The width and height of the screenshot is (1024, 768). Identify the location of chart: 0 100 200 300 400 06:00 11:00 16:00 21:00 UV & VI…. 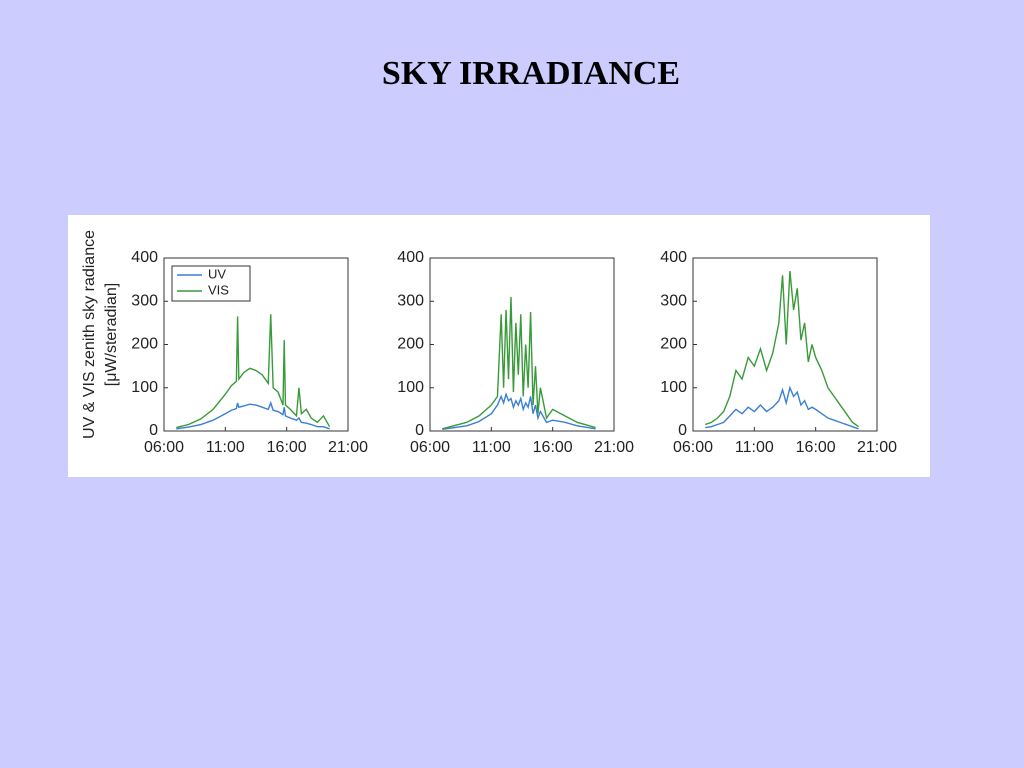
(224, 343).